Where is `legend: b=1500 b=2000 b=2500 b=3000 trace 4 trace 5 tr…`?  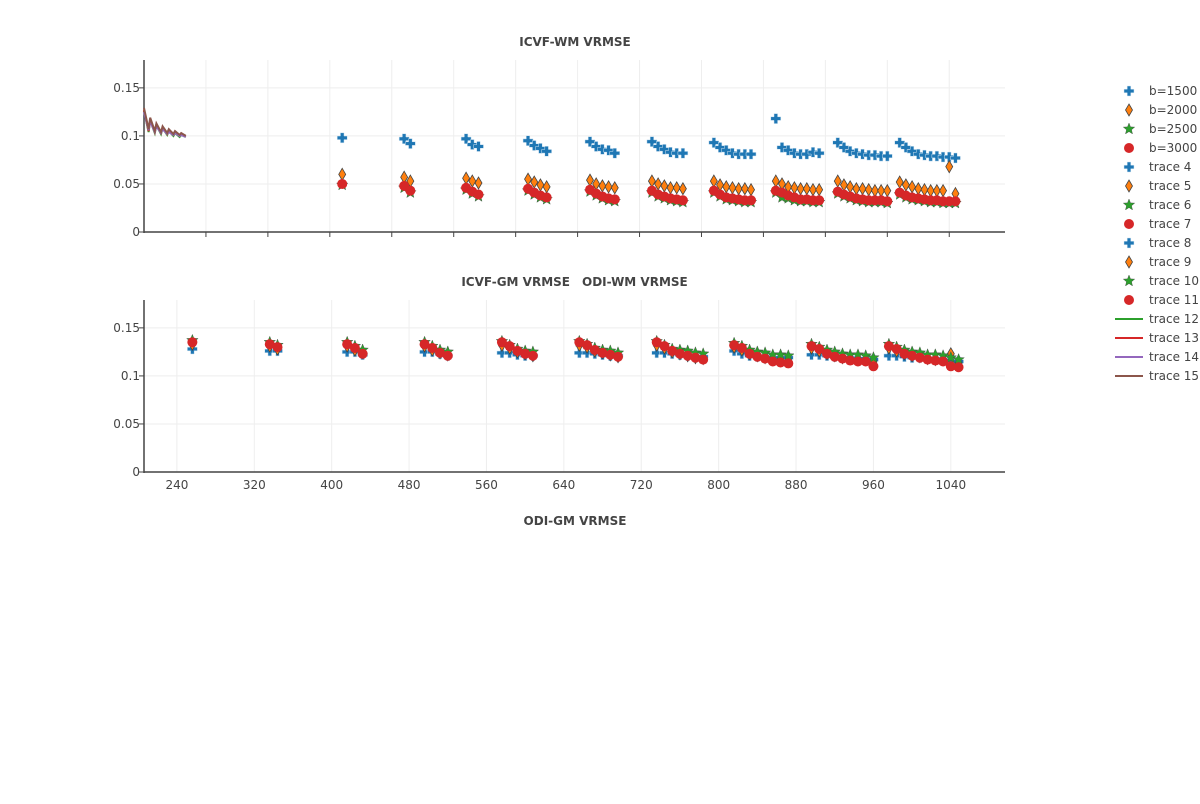 legend: b=1500 b=2000 b=2500 b=3000 trace 4 trace 5 tr… is located at coordinates (1157, 233).